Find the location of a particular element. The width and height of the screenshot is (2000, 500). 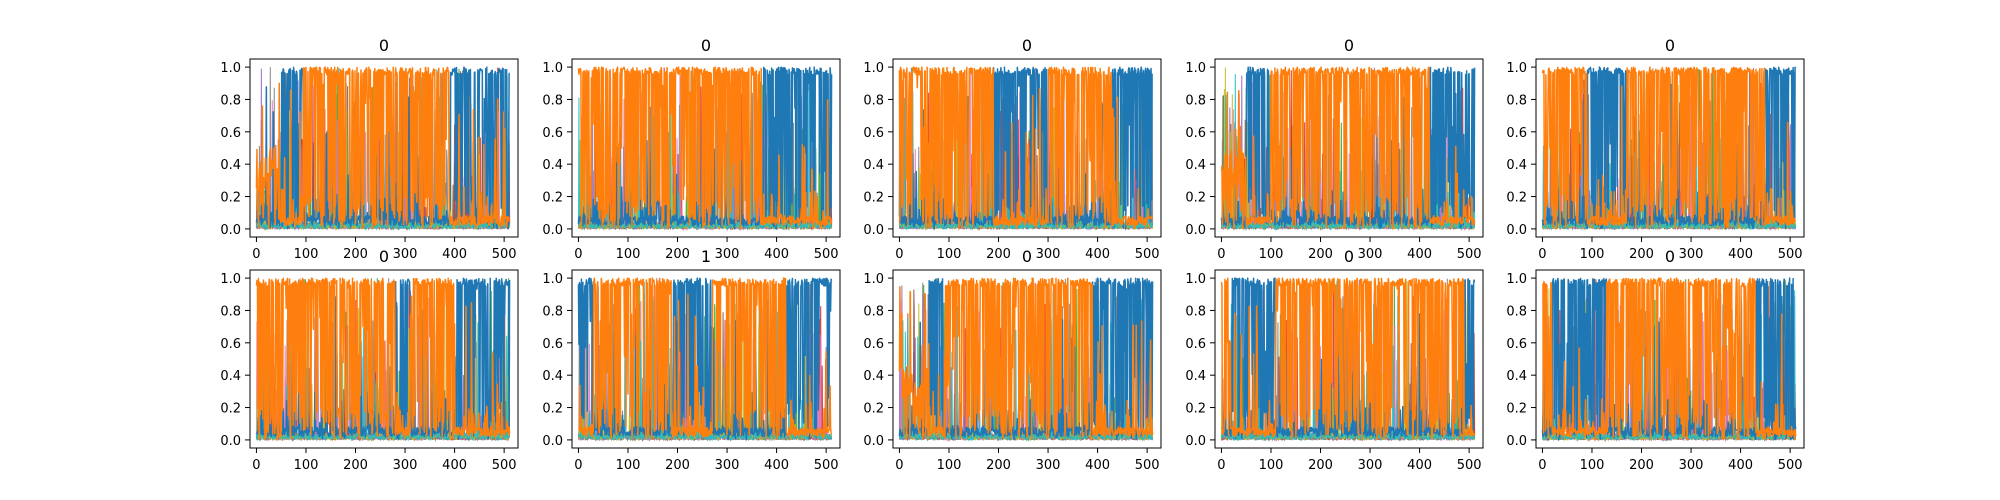

subplot-2: 0 100 200 300 400 500 0.0 0.2 0.4 0.6 0.8 1.0 0 is located at coordinates (691, 149).